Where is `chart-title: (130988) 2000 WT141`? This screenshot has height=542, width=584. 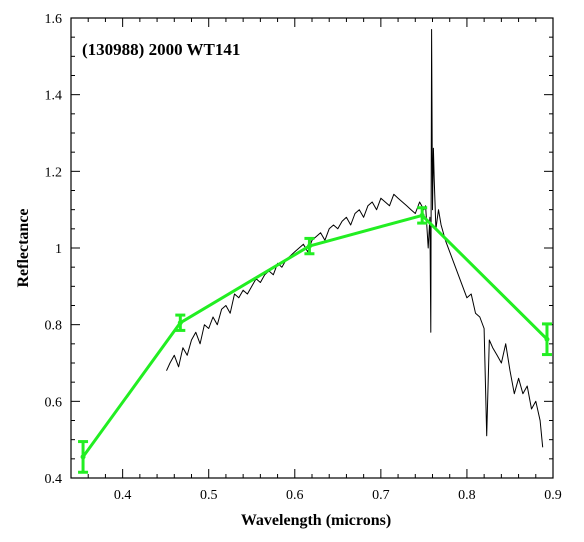
chart-title: (130988) 2000 WT141 is located at coordinates (161, 49).